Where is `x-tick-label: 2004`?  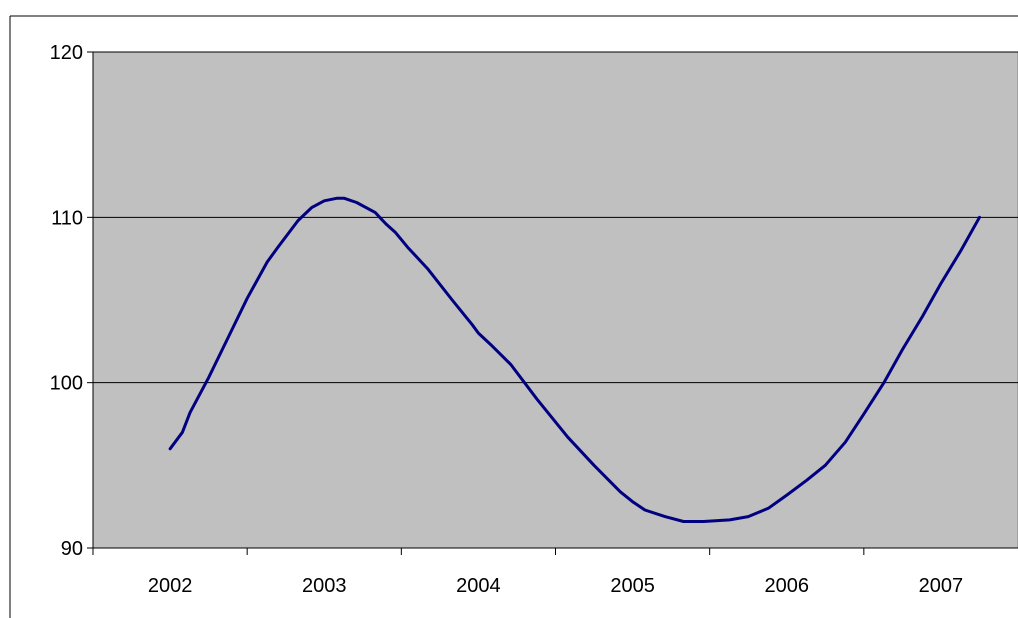
x-tick-label: 2004 is located at coordinates (478, 586).